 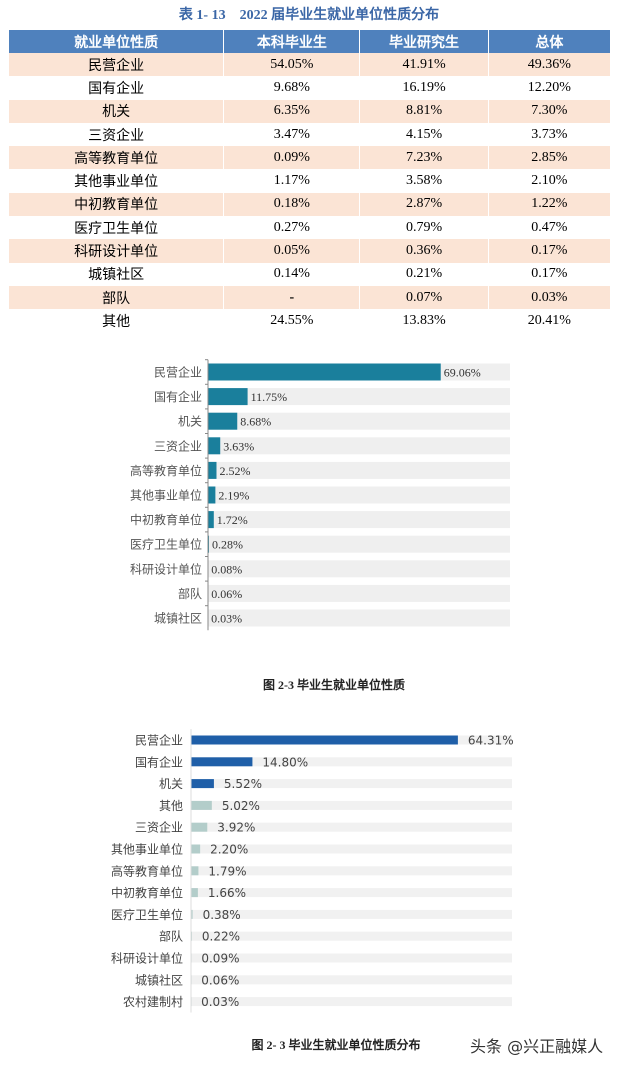 I want to click on cell-value: 1.17%, so click(x=291, y=181).